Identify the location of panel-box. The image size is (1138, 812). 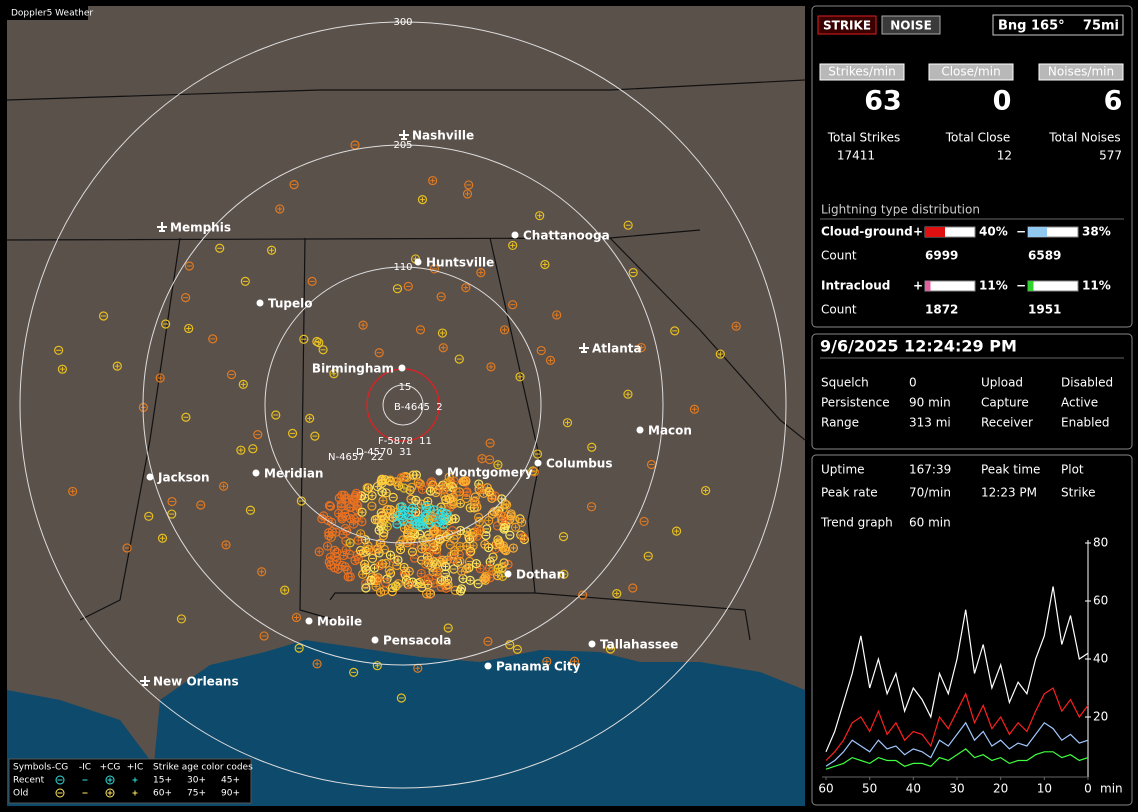
(972, 166).